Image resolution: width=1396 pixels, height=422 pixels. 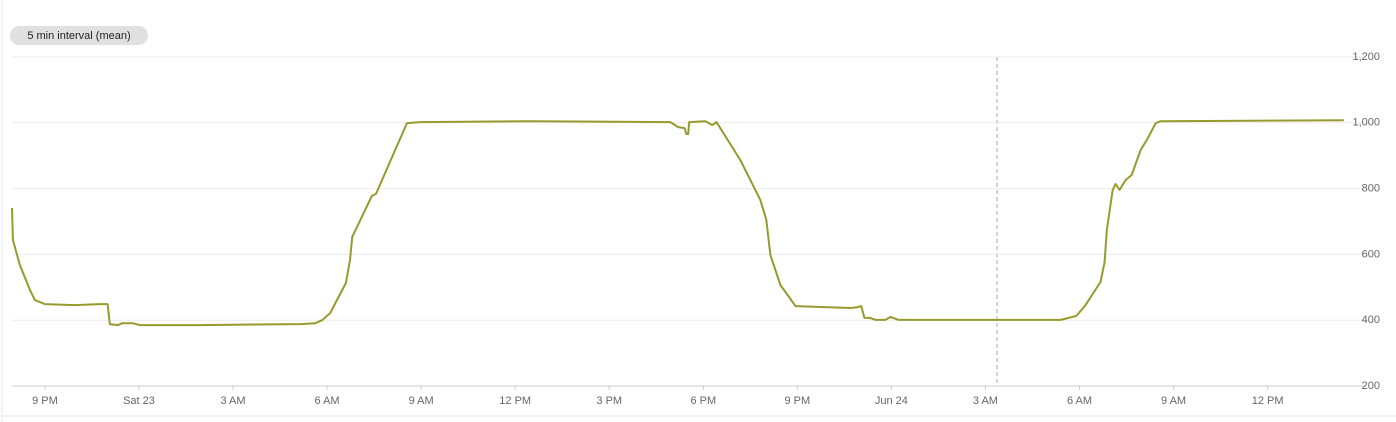 I want to click on interval-badge, so click(x=79, y=35).